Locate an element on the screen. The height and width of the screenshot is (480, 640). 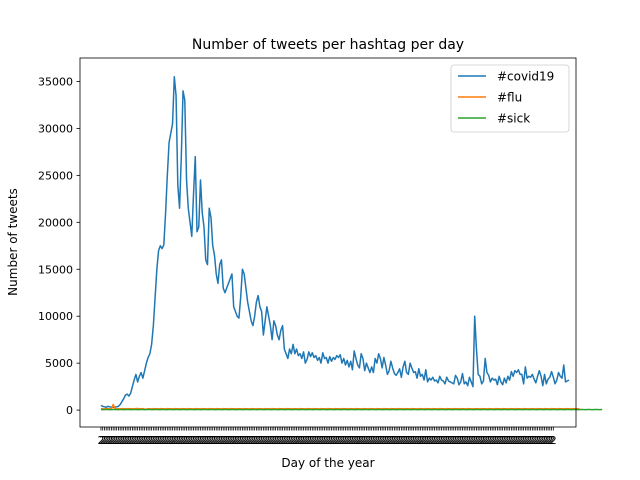
y-axis-label: Number of tweets is located at coordinates (13, 242).